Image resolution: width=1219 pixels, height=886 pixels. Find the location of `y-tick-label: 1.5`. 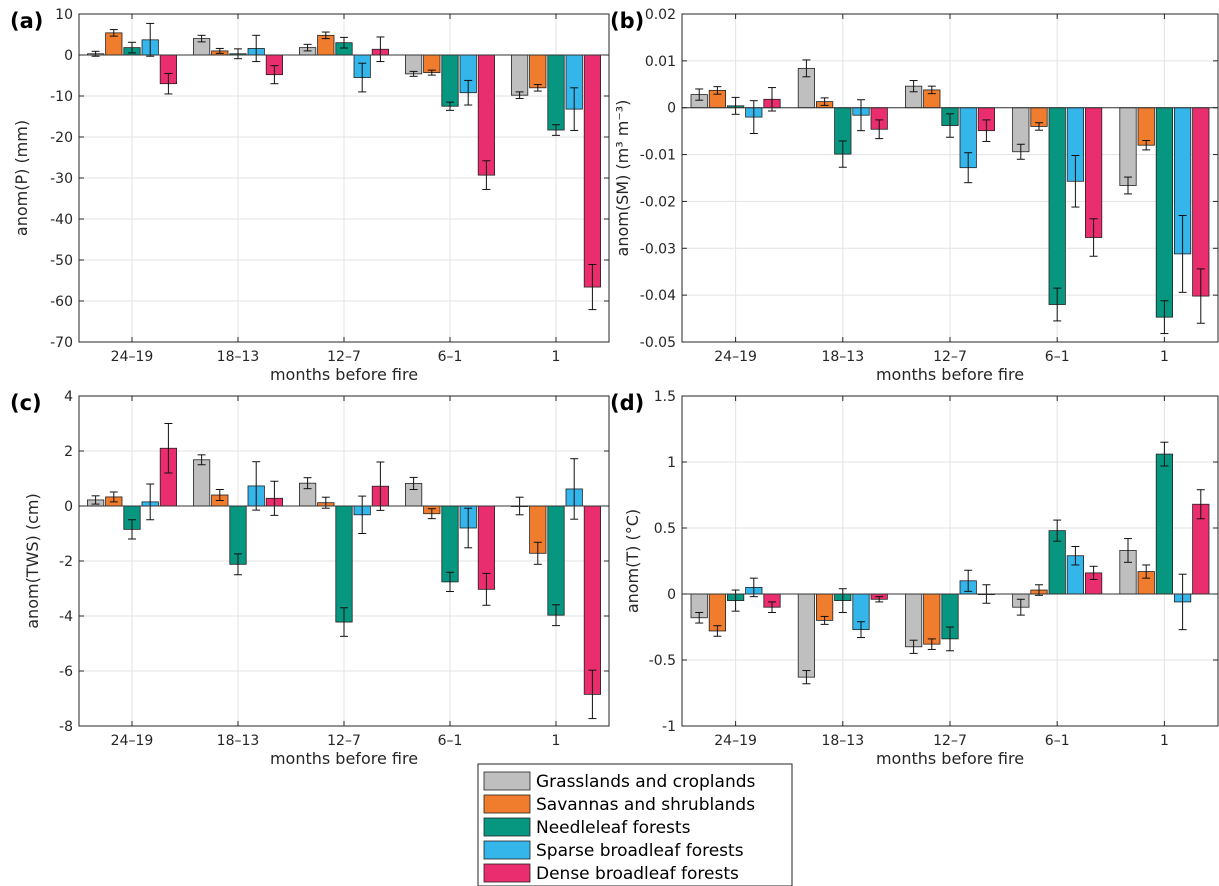

y-tick-label: 1.5 is located at coordinates (665, 397).